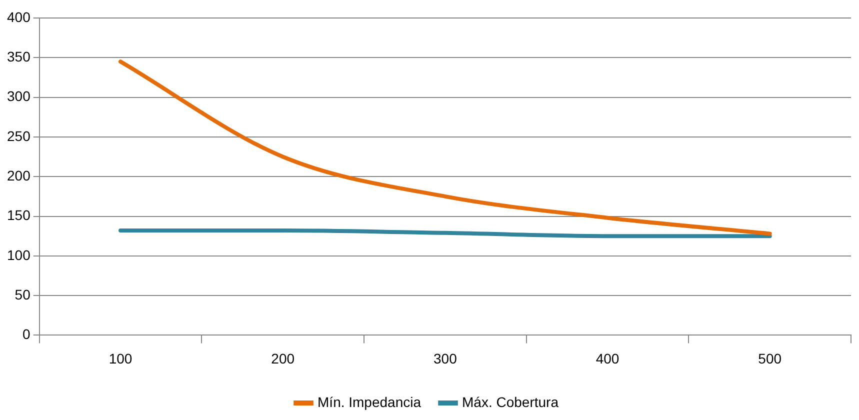 This screenshot has width=859, height=420. What do you see at coordinates (19, 215) in the screenshot?
I see `y-tick-label: 150` at bounding box center [19, 215].